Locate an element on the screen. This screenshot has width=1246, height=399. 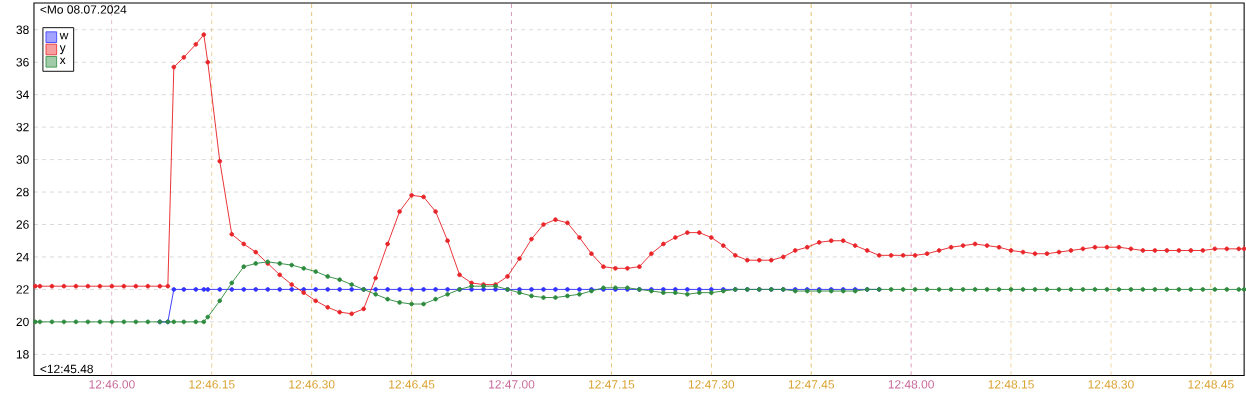
x-tick-label: 12:47.45 is located at coordinates (811, 384).